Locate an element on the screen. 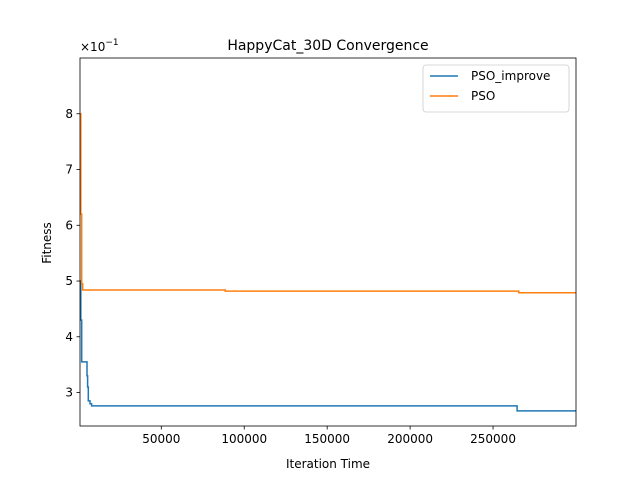 The height and width of the screenshot is (480, 640). y-offset-label: ×10⁻¹ is located at coordinates (99, 46).